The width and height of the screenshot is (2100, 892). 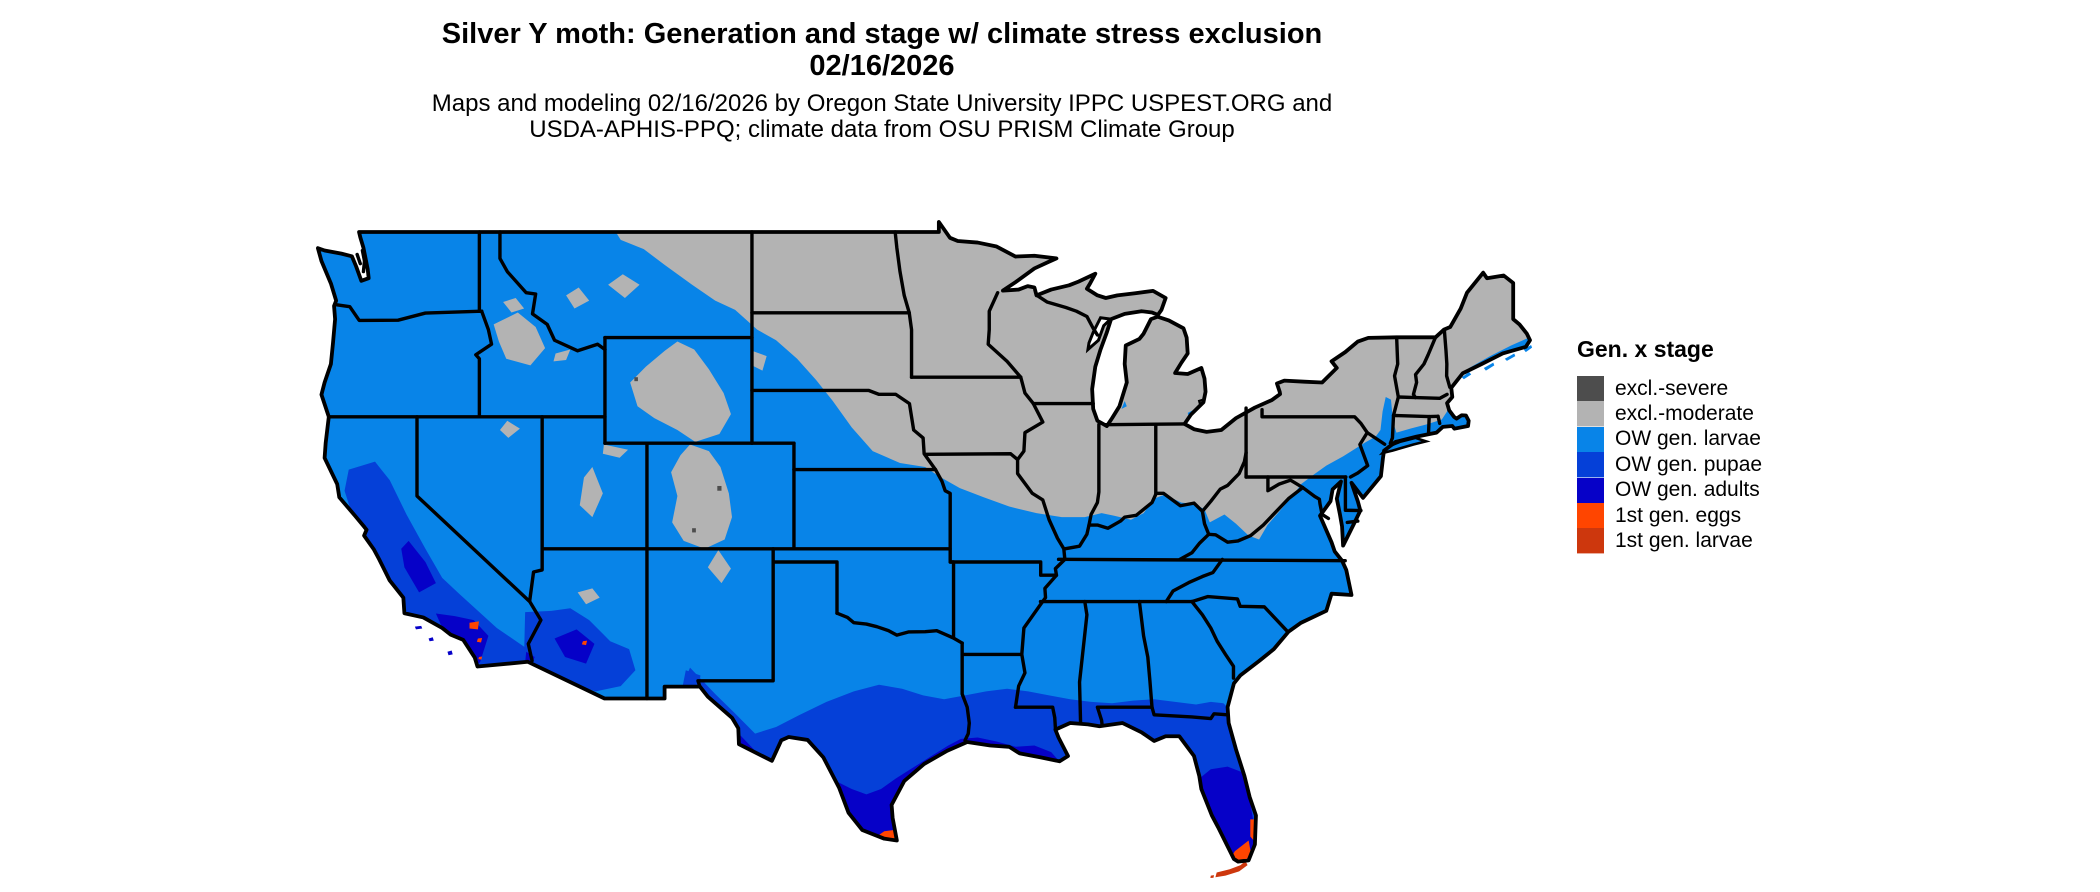 What do you see at coordinates (1212, 877) in the screenshot?
I see `florida-keys-dot` at bounding box center [1212, 877].